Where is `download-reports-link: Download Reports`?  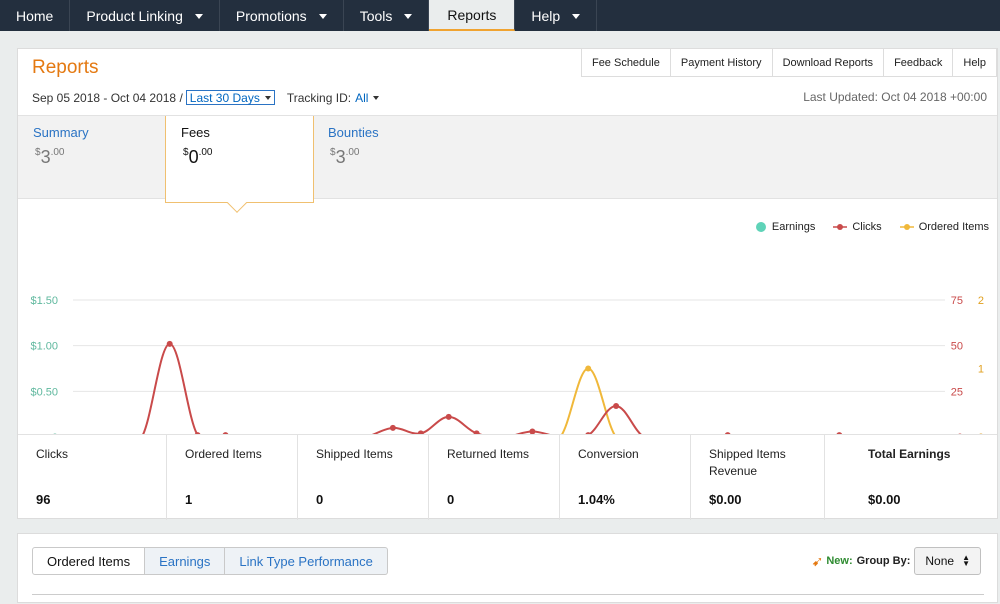
download-reports-link: Download Reports is located at coordinates (828, 62).